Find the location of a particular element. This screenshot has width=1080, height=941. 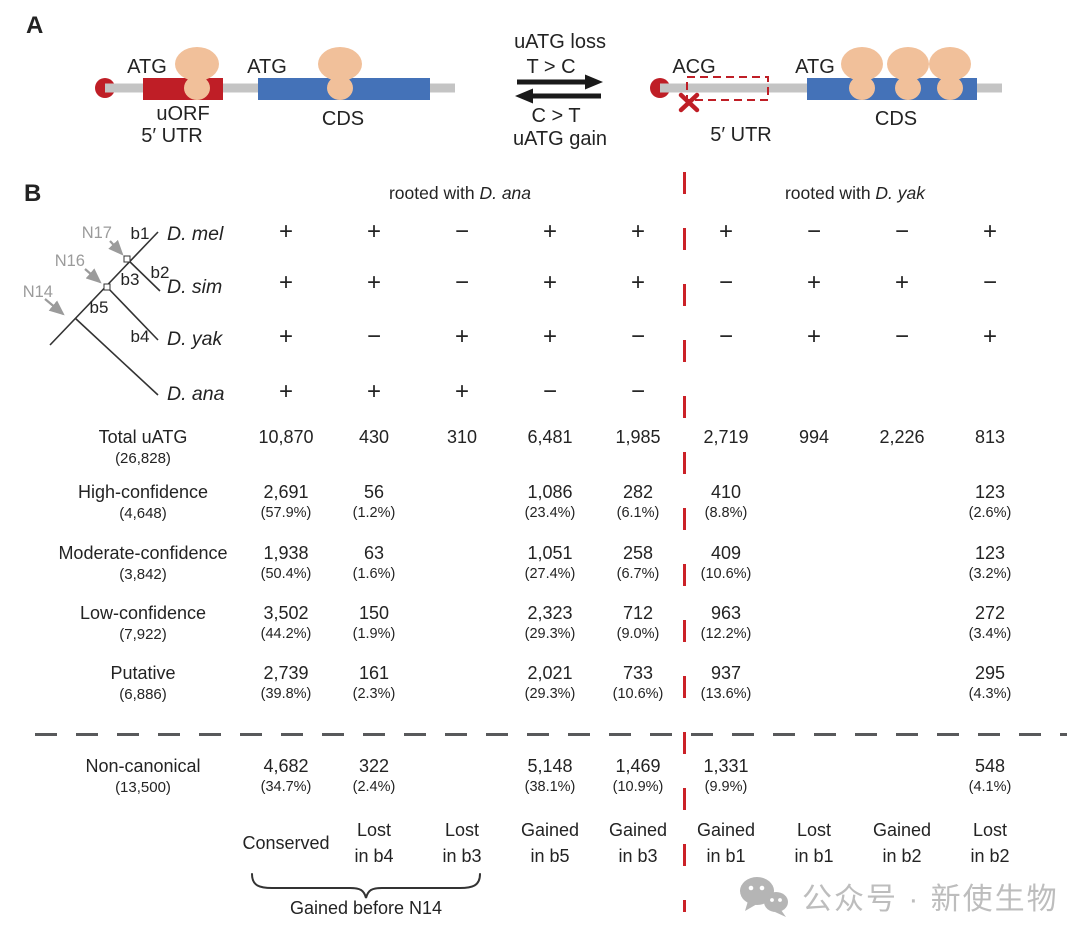

count-value: 2,691 is located at coordinates (286, 492).